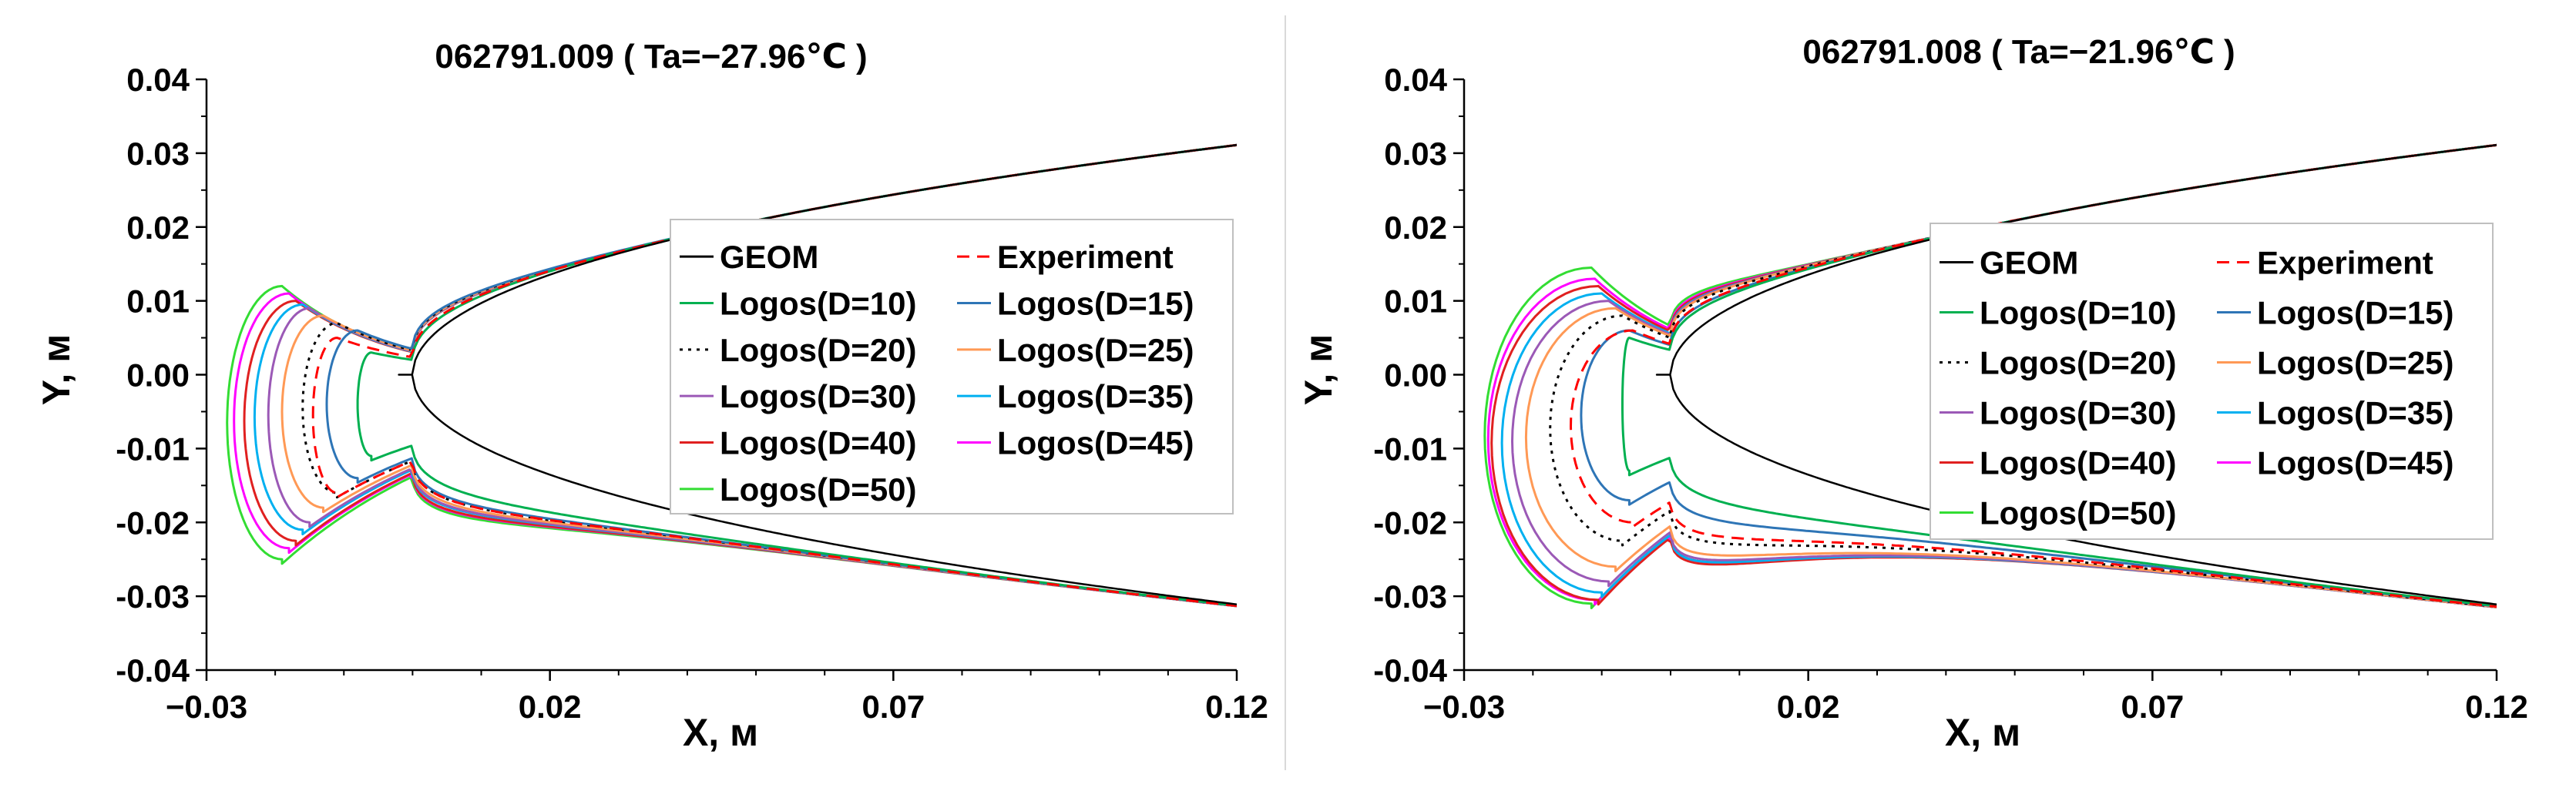  Describe the element at coordinates (2018, 52) in the screenshot. I see `chart-title: 062791.008 ( Ta=−21.96℃ )` at that location.